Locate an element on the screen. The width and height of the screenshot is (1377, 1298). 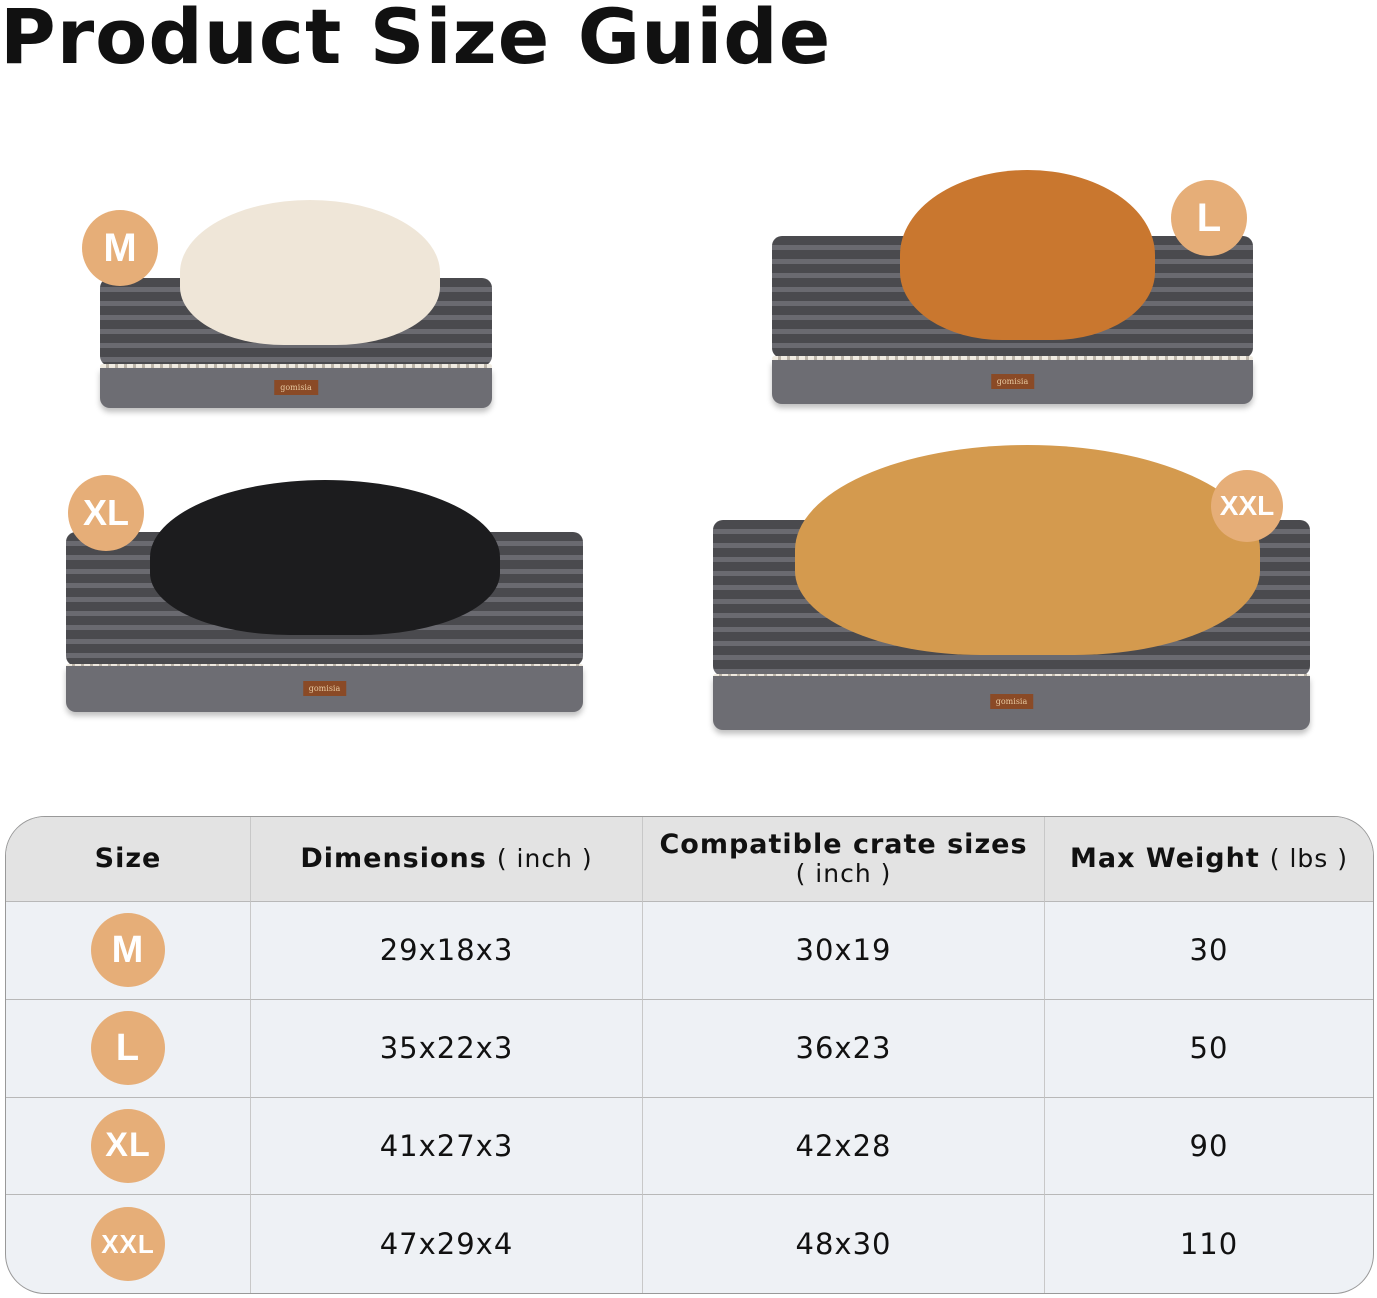
header-label: Size is located at coordinates (128, 859).